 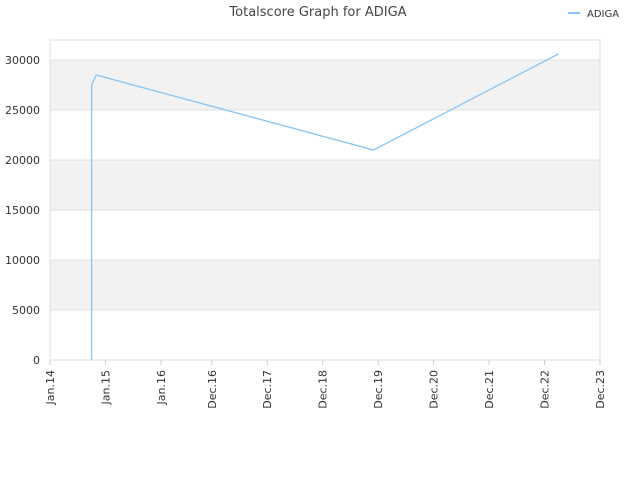 I want to click on chart-title: Totalscore Graph for ADIGA, so click(x=317, y=12).